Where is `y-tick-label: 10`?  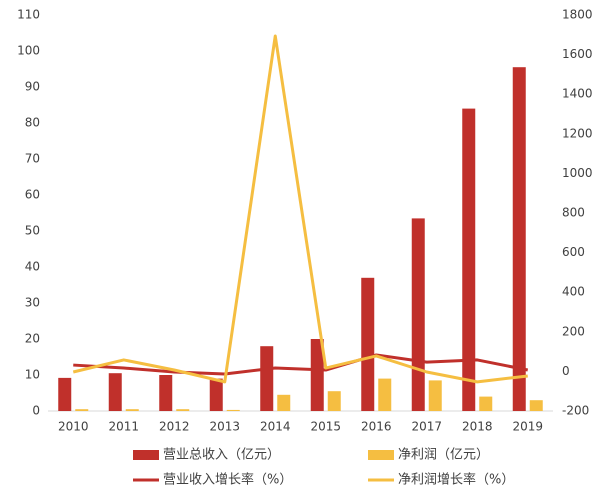 y-tick-label: 10 is located at coordinates (32, 375).